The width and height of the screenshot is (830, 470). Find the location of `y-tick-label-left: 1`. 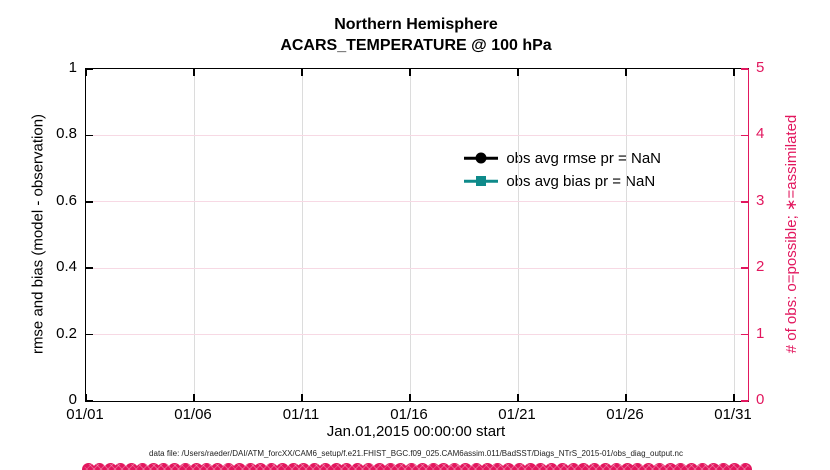

y-tick-label-left: 1 is located at coordinates (72, 67).